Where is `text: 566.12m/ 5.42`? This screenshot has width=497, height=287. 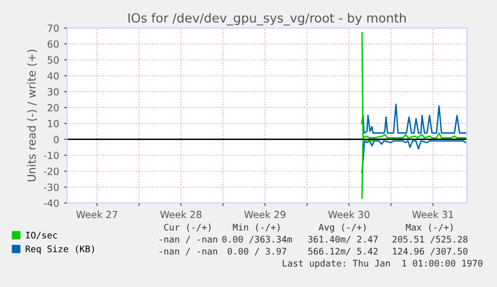 text: 566.12m/ 5.42 is located at coordinates (343, 252).